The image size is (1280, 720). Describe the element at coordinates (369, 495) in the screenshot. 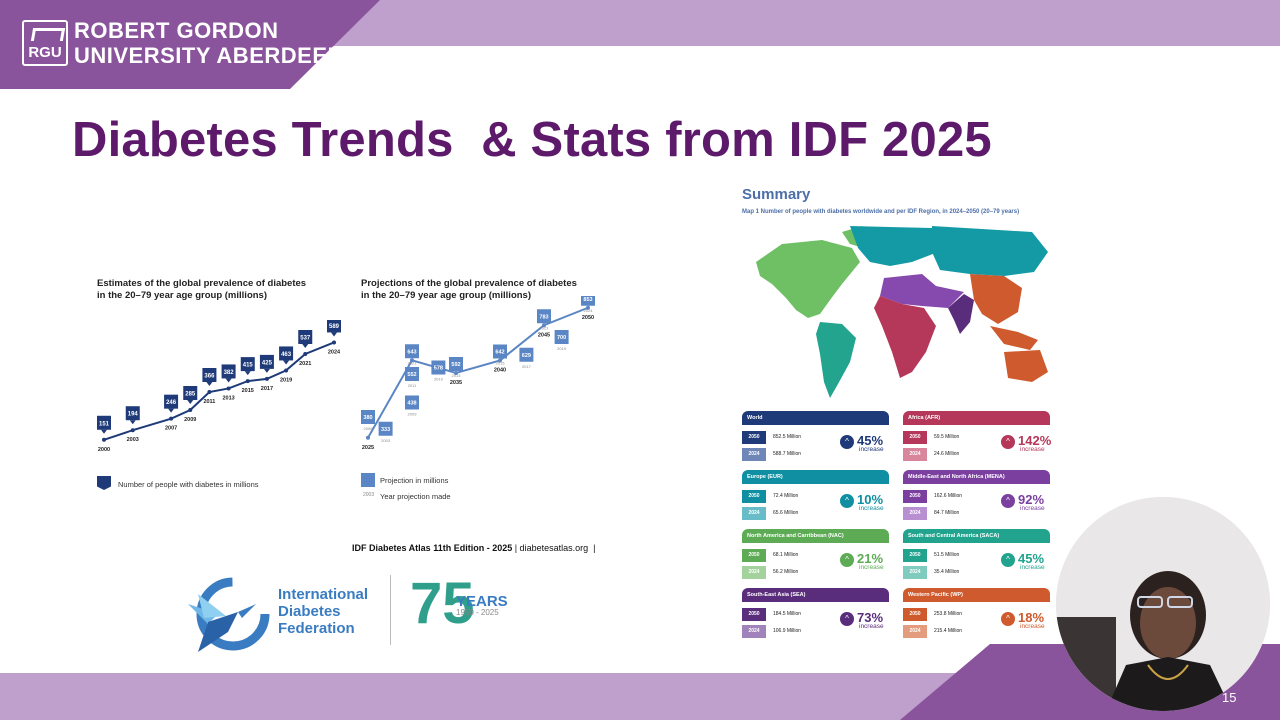

I see `chart2-legend-year-sample: 2003` at that location.